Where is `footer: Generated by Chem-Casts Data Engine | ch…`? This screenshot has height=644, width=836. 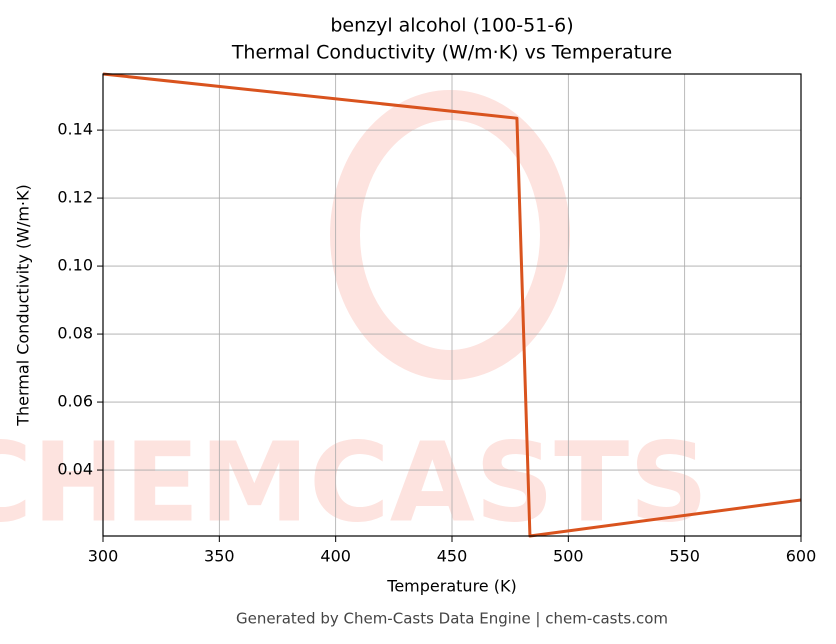
footer: Generated by Chem-Casts Data Engine | ch… is located at coordinates (452, 619).